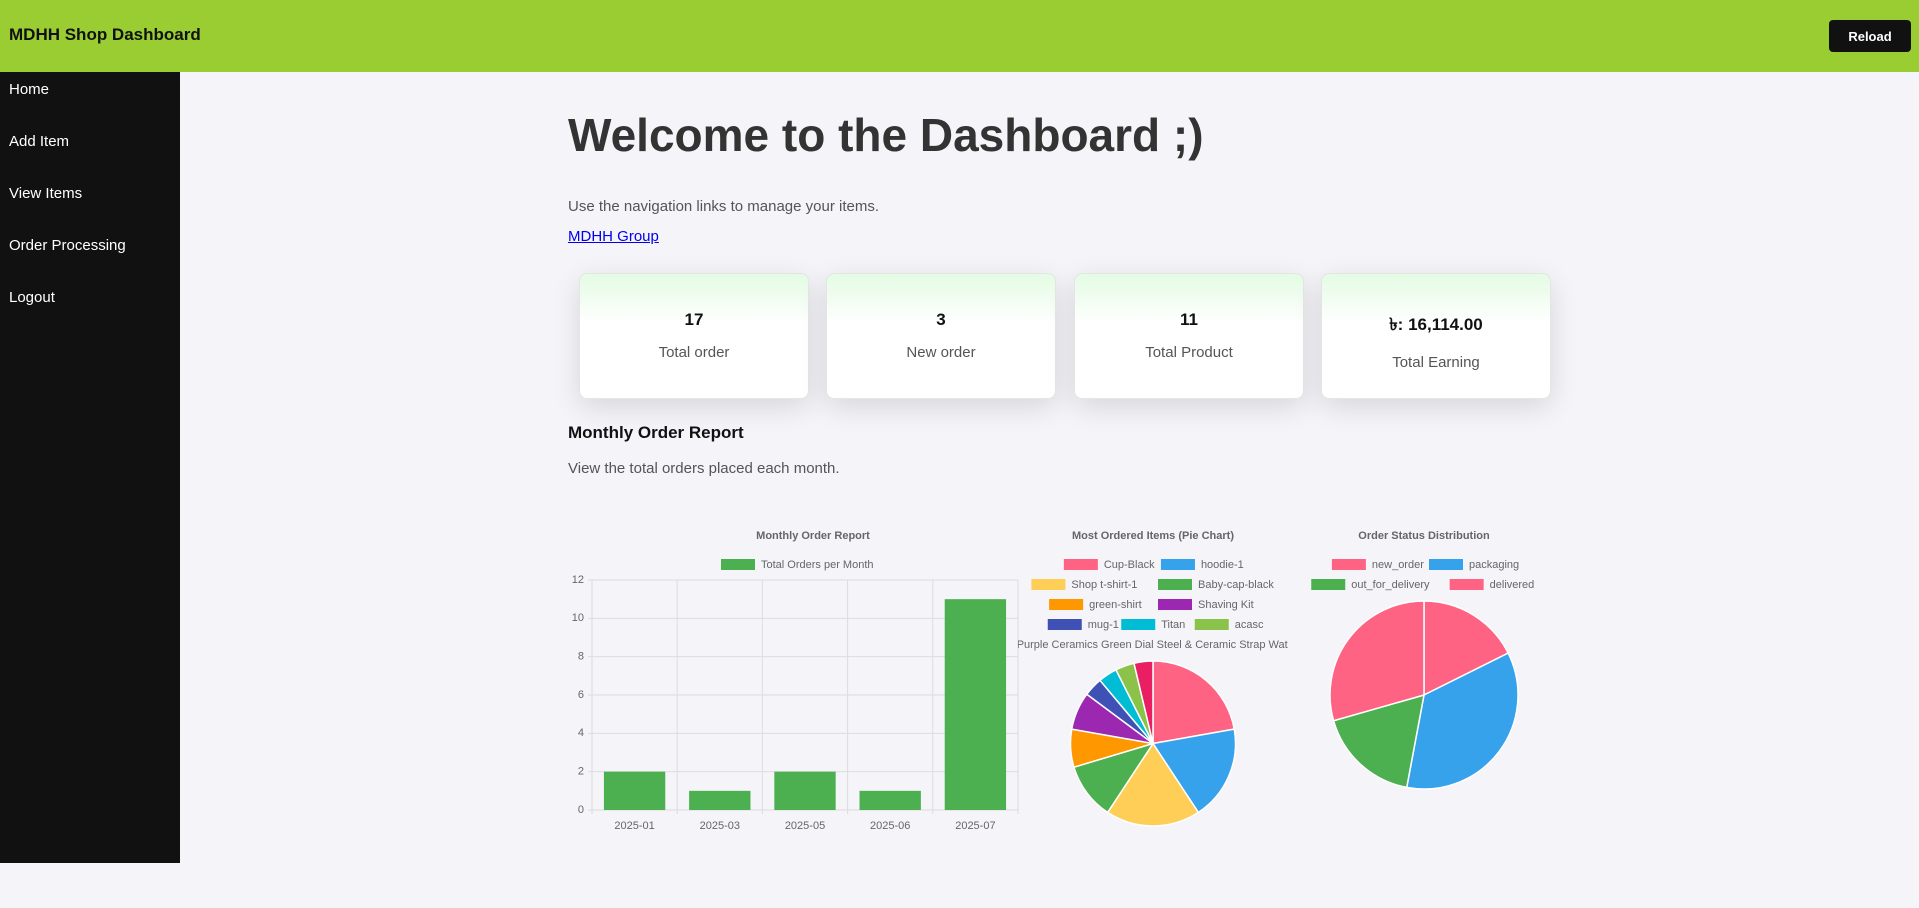  What do you see at coordinates (29, 89) in the screenshot?
I see `nav-link: Home` at bounding box center [29, 89].